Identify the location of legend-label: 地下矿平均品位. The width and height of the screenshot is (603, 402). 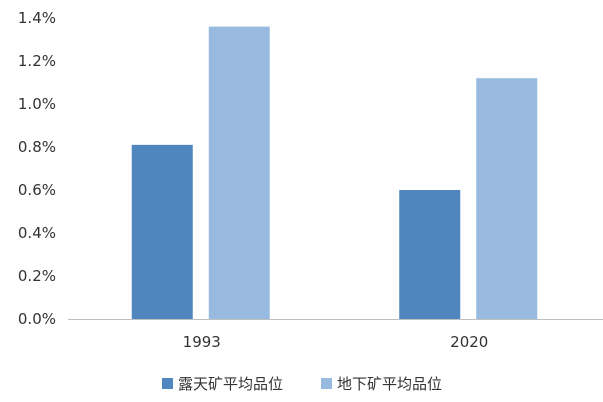
(389, 384).